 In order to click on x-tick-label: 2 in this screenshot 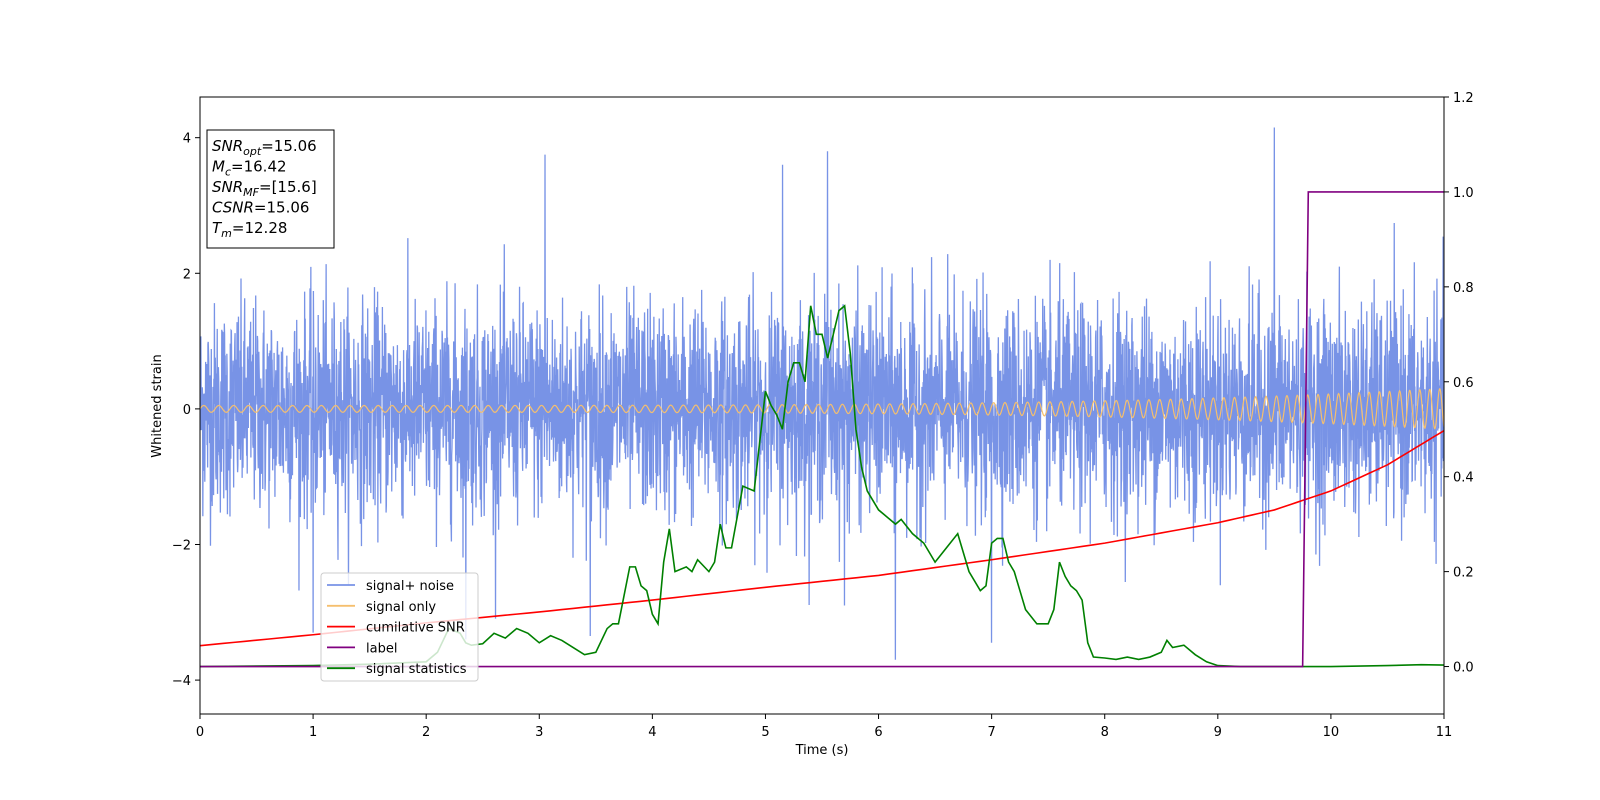, I will do `click(426, 732)`.